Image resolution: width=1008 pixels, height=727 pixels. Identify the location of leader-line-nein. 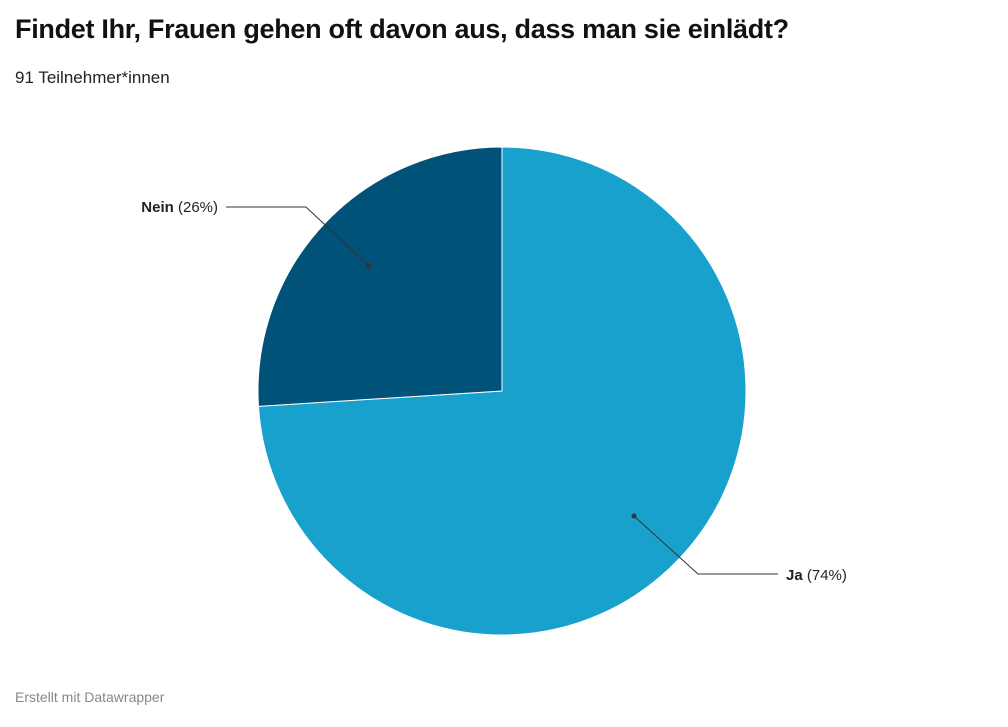
(298, 236).